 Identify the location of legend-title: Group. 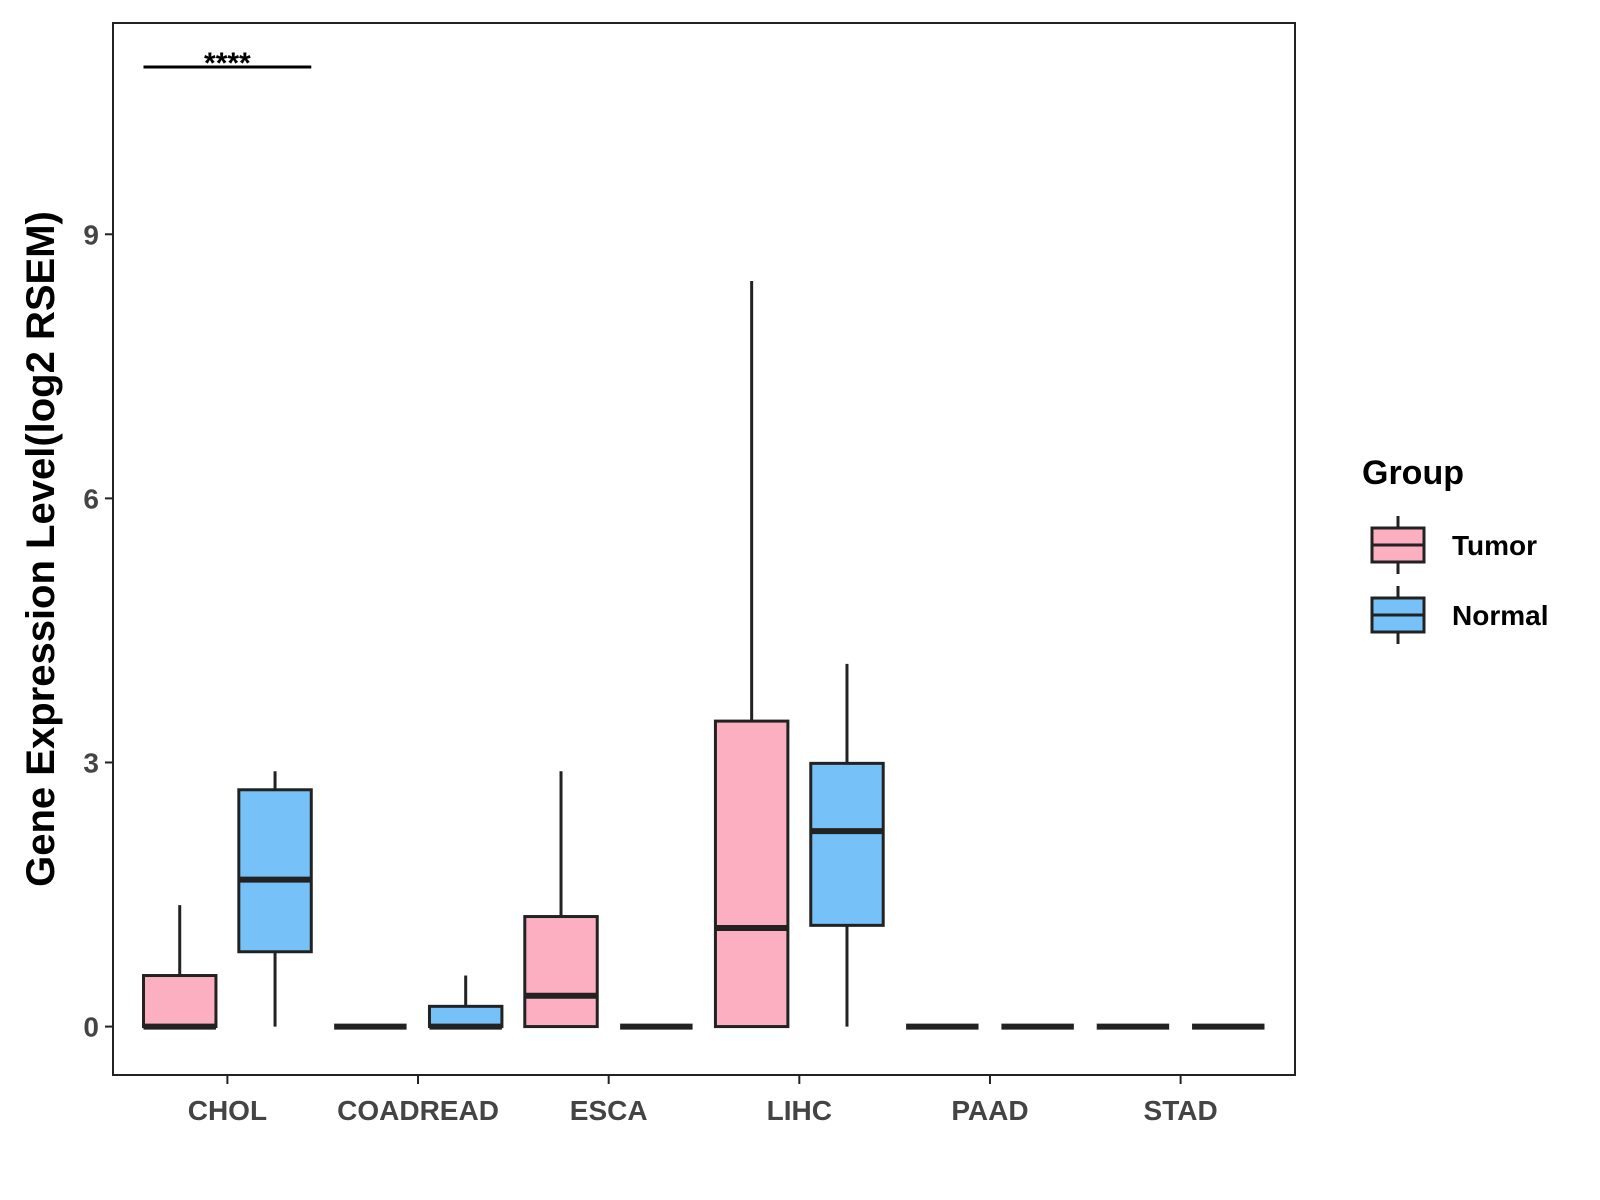
(1413, 473).